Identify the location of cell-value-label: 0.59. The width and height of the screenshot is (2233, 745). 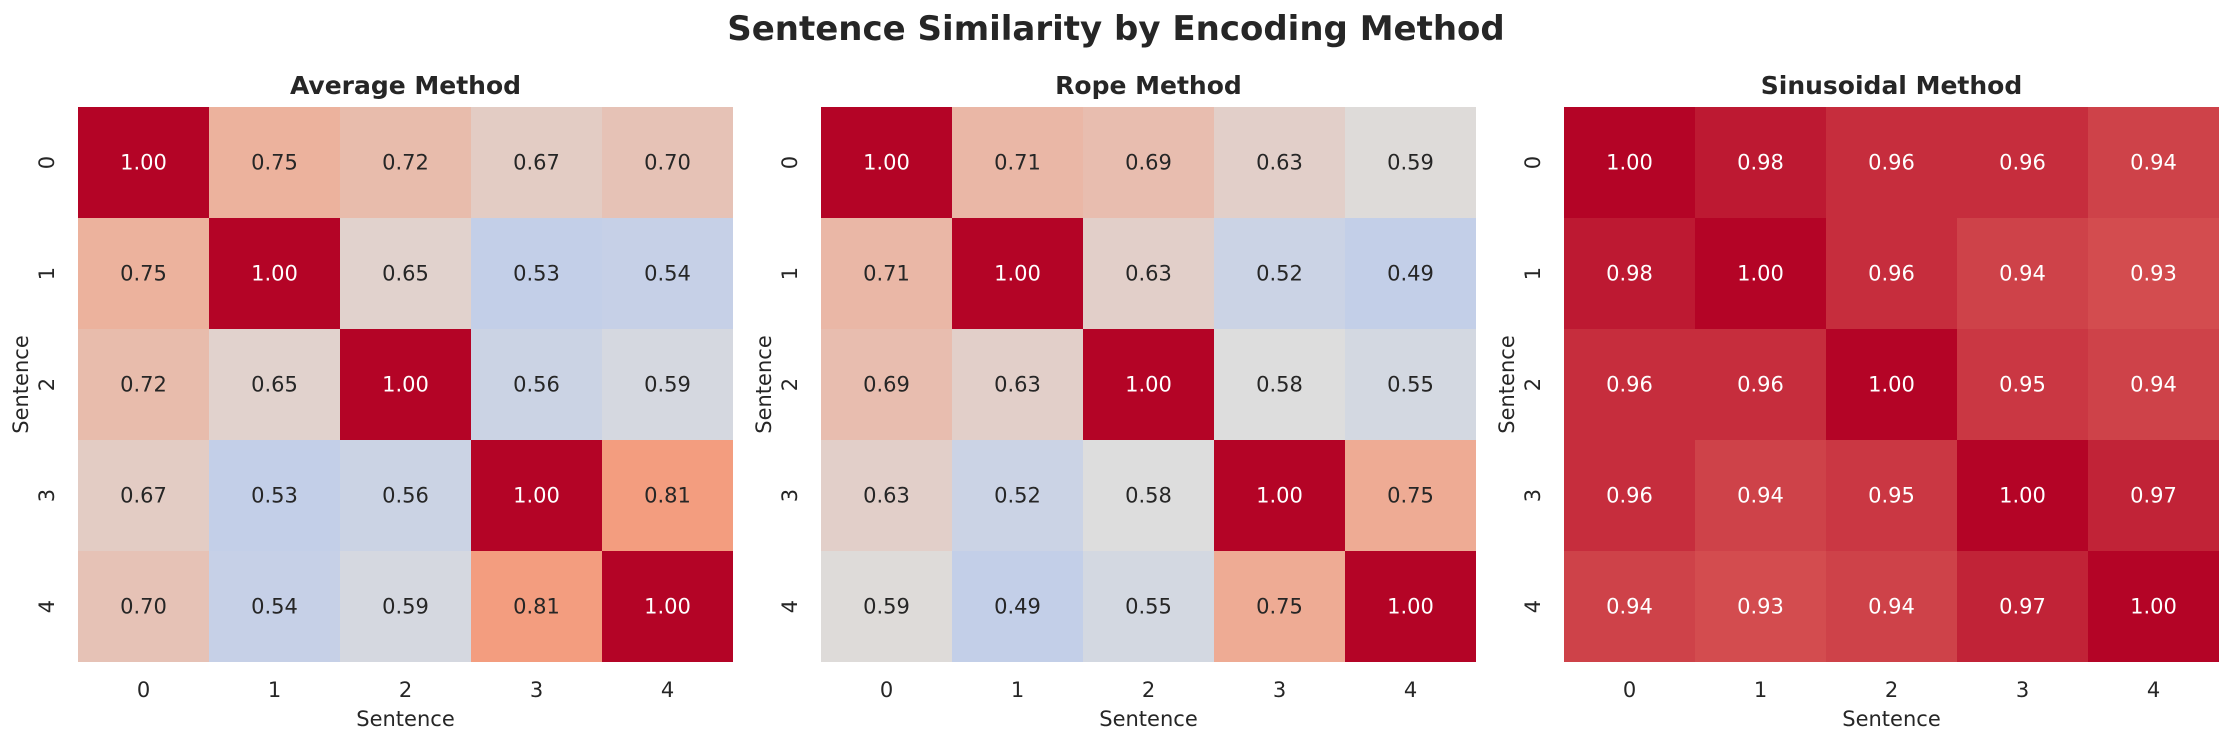
(667, 385).